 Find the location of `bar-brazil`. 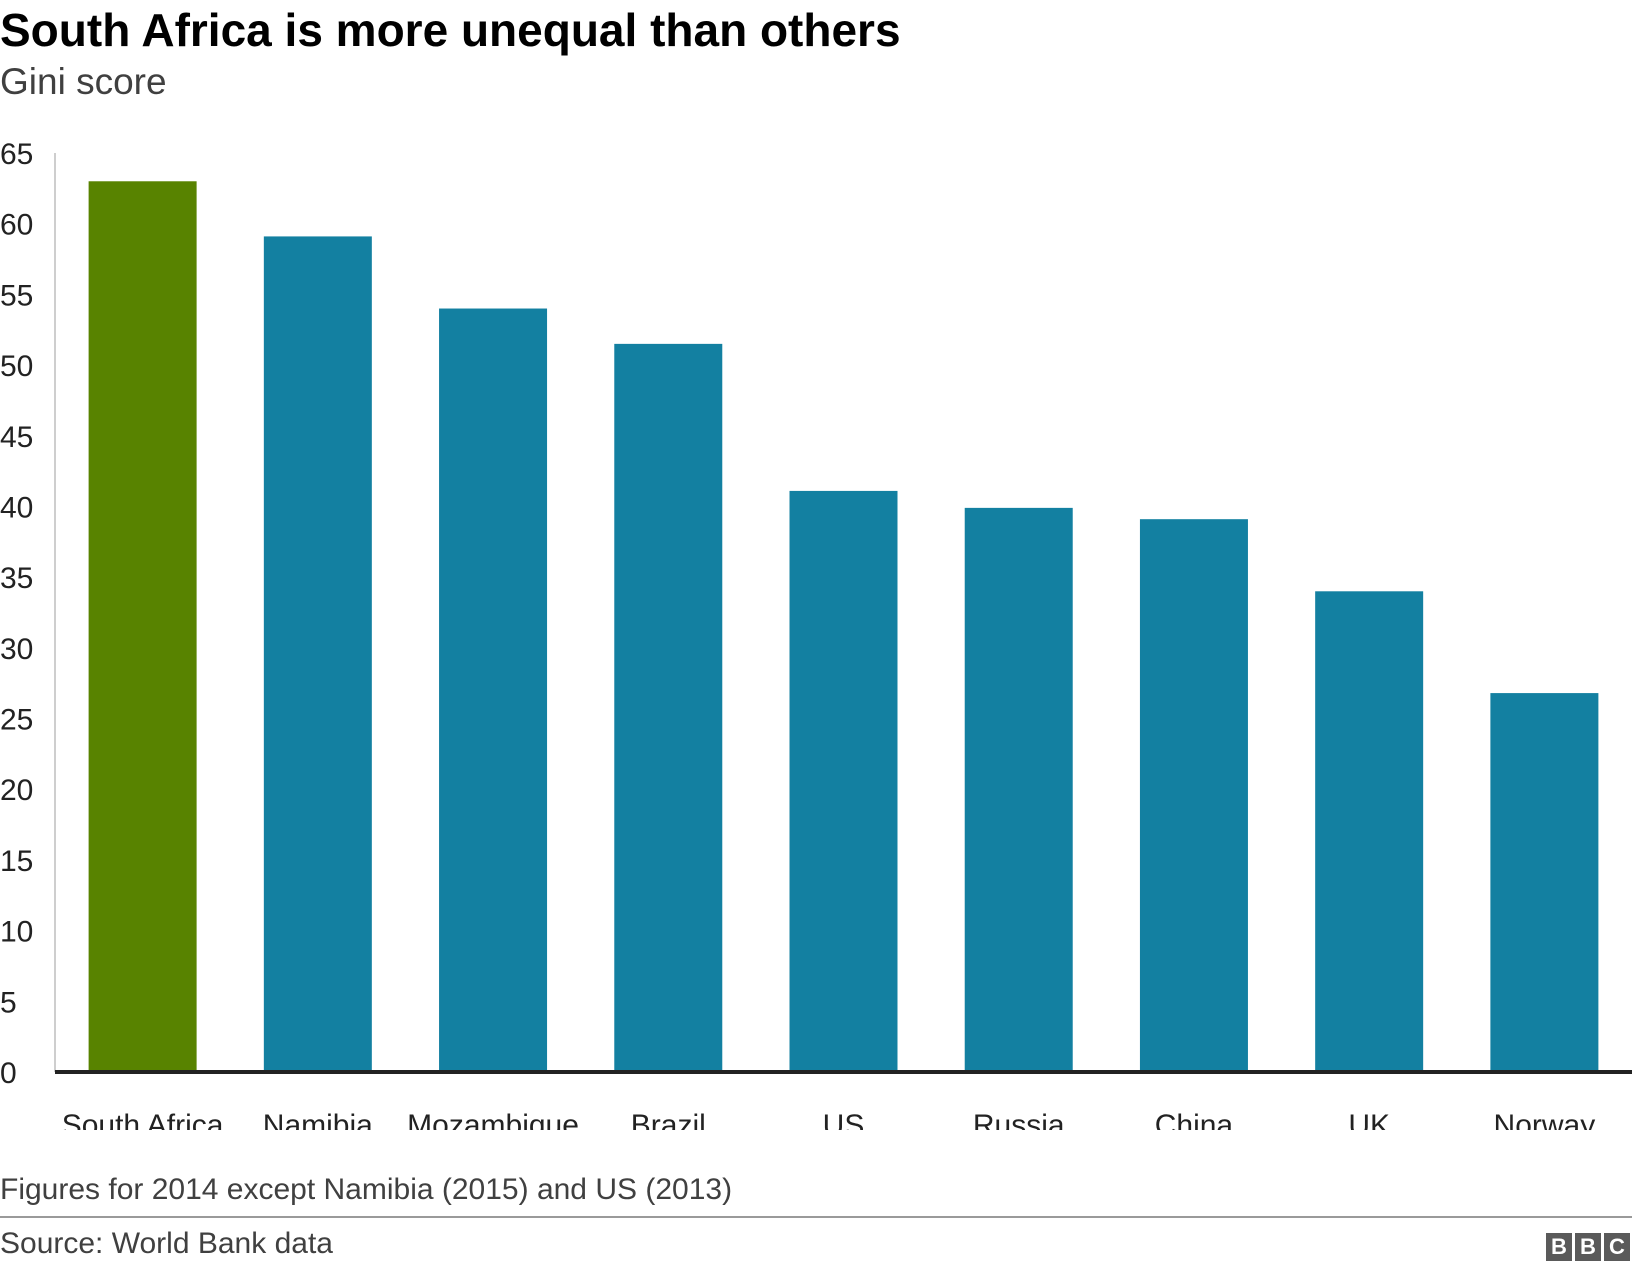

bar-brazil is located at coordinates (668, 707).